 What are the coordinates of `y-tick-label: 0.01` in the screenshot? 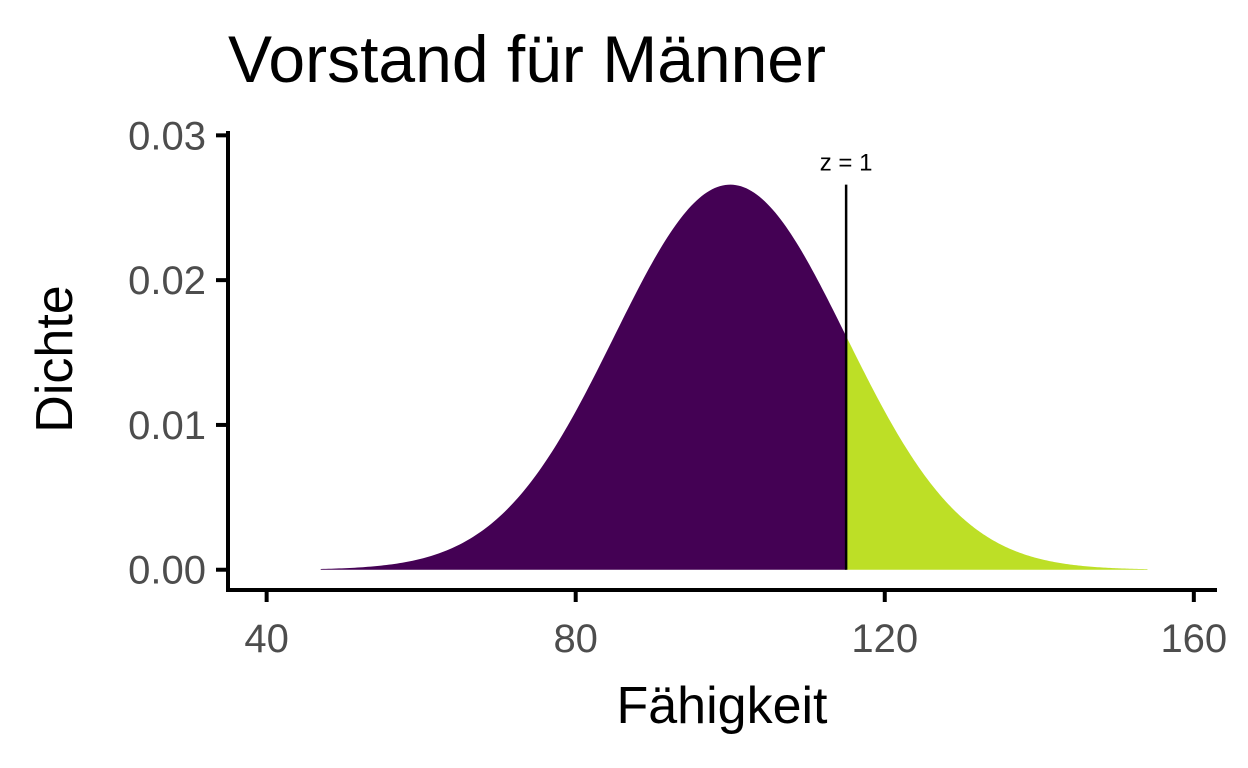 It's located at (167, 426).